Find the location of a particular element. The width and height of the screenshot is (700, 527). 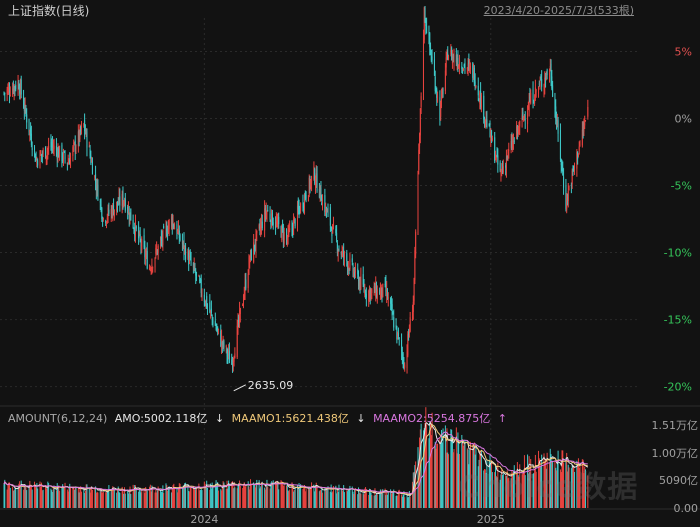

date-range: 2023/4/20-2025/7/3(533根) is located at coordinates (558, 10).